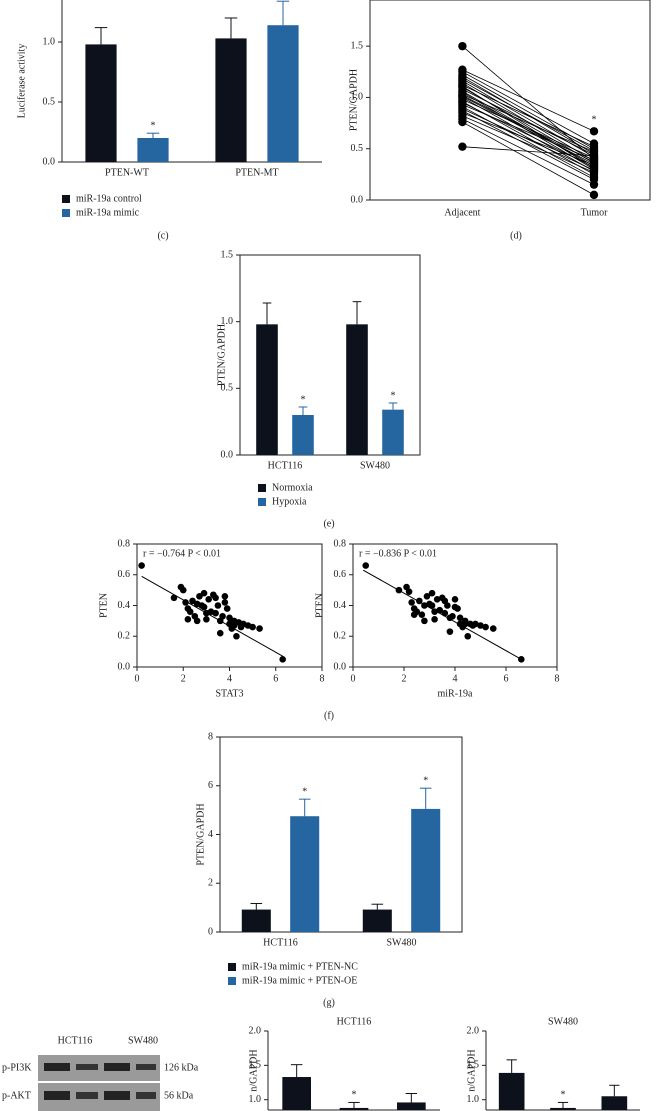  What do you see at coordinates (563, 1021) in the screenshot?
I see `chart-title: SW480` at bounding box center [563, 1021].